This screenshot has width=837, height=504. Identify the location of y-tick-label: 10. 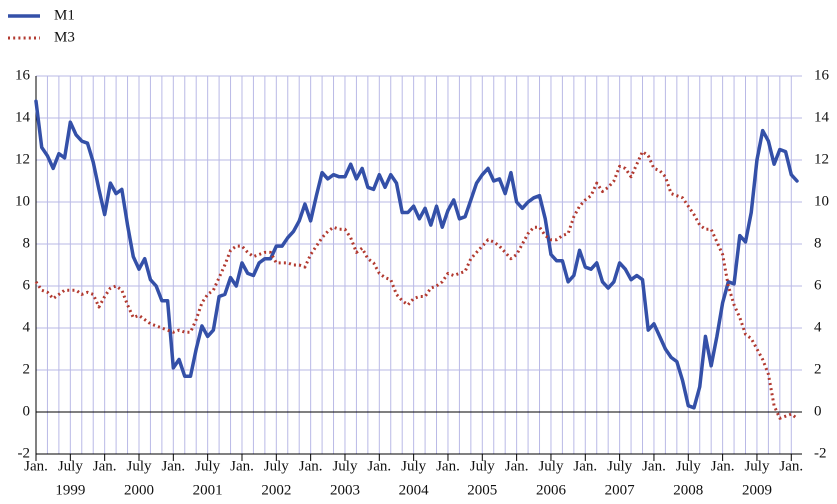
(22, 201).